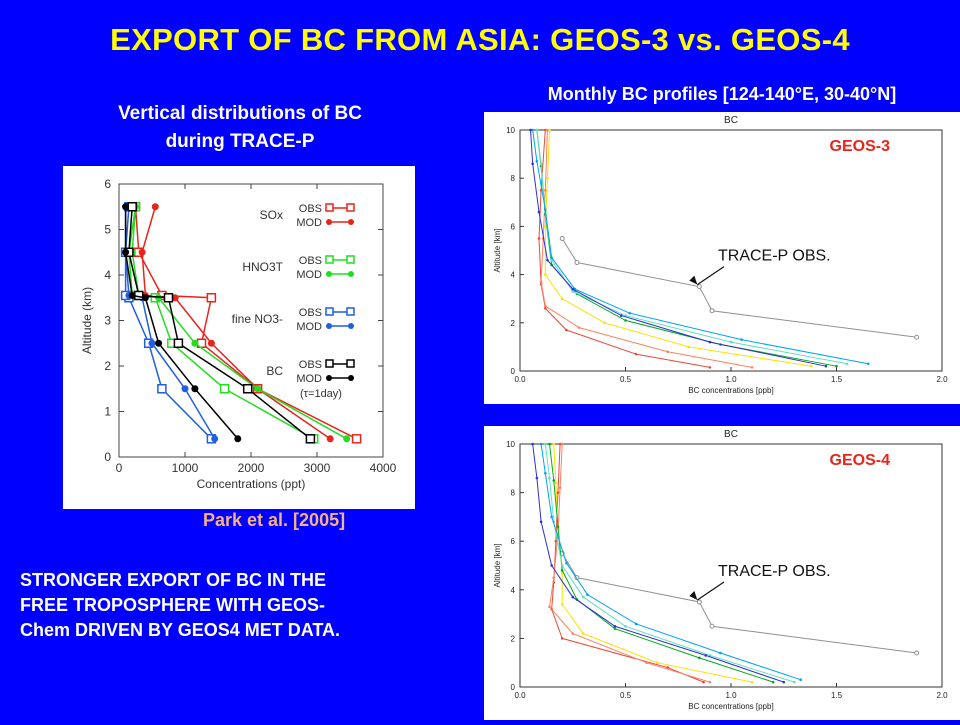 The height and width of the screenshot is (725, 960). Describe the element at coordinates (321, 394) in the screenshot. I see `legend-note: (τ=1day)` at that location.